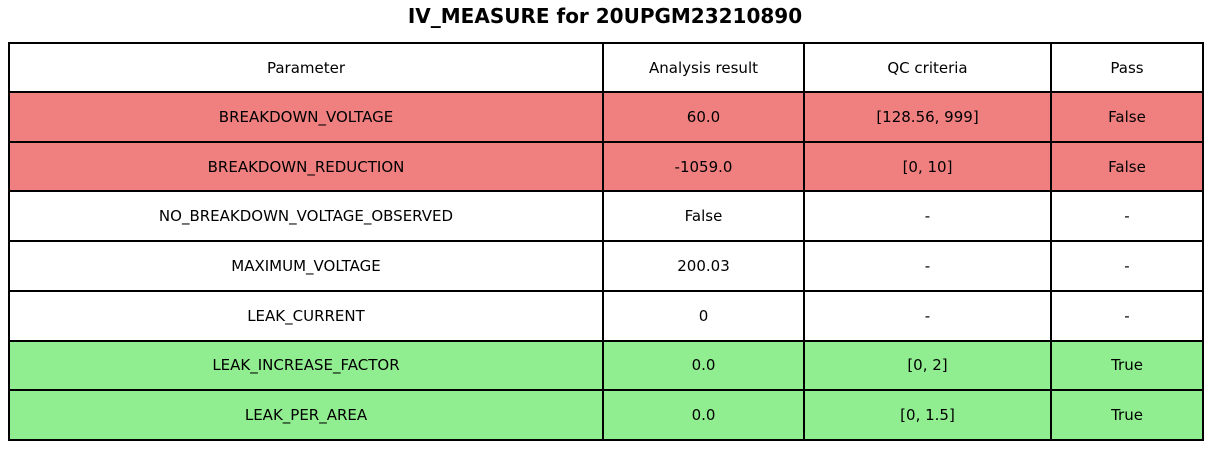 The image size is (1210, 452). Describe the element at coordinates (703, 117) in the screenshot. I see `cell-result: 60.0` at that location.